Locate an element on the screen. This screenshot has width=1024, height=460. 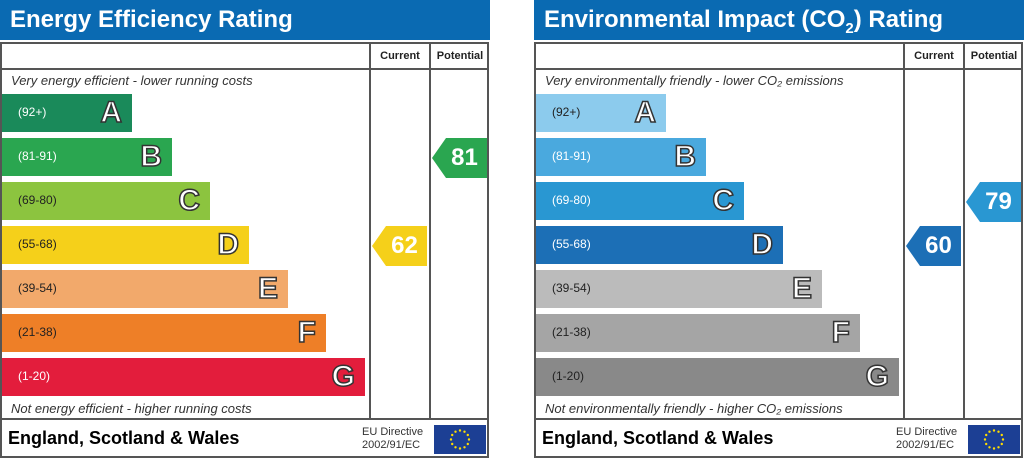
panel-title: Environmental Impact (CO2) Rating is located at coordinates (779, 20).